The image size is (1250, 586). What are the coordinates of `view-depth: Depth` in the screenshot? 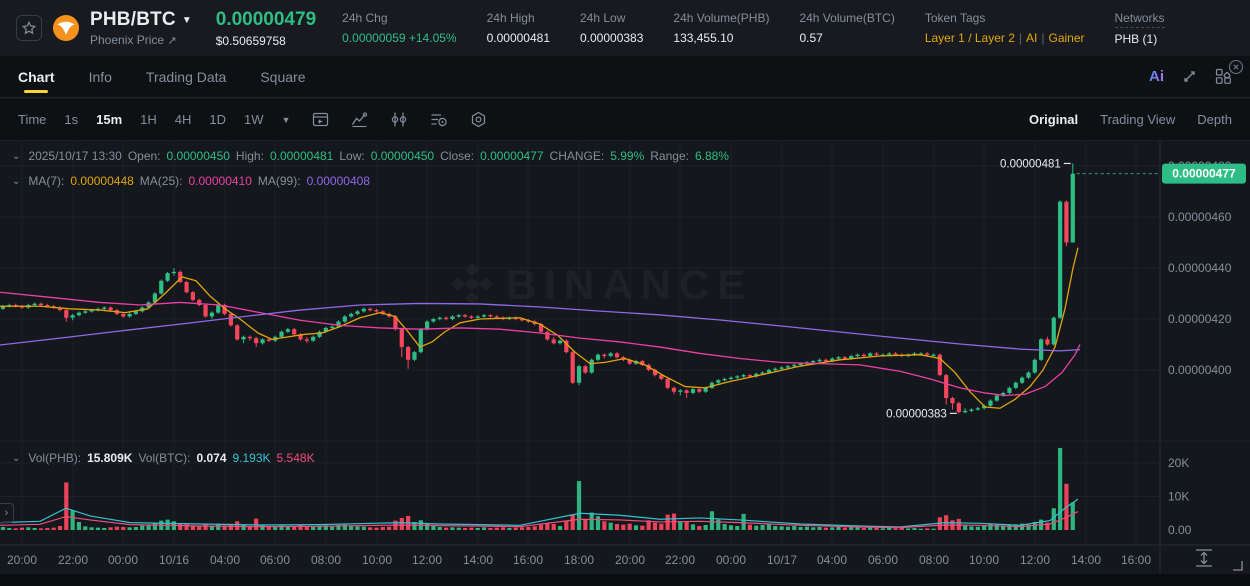 It's located at (1214, 119).